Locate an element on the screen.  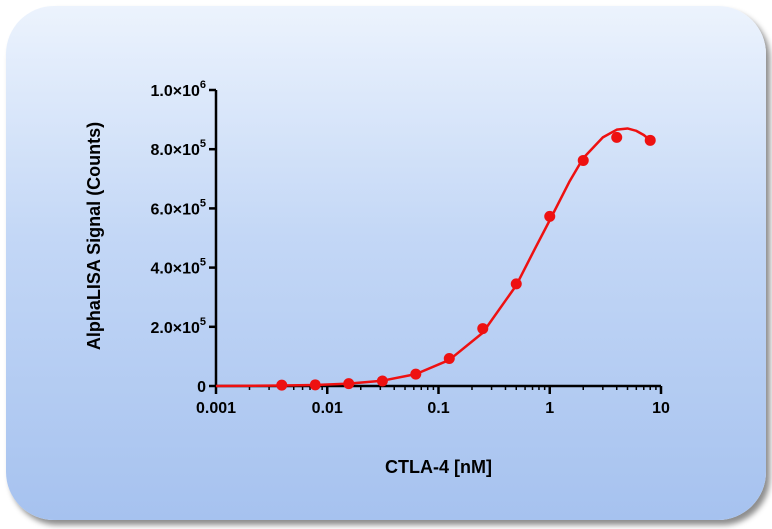
y-tick-mantissa: 6.0×10 is located at coordinates (174, 209).